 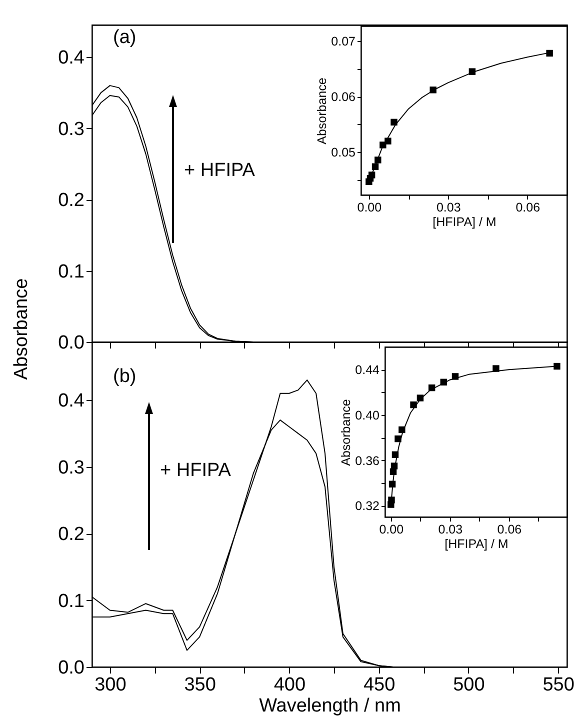 I want to click on x-tick-label: 350, so click(x=200, y=685).